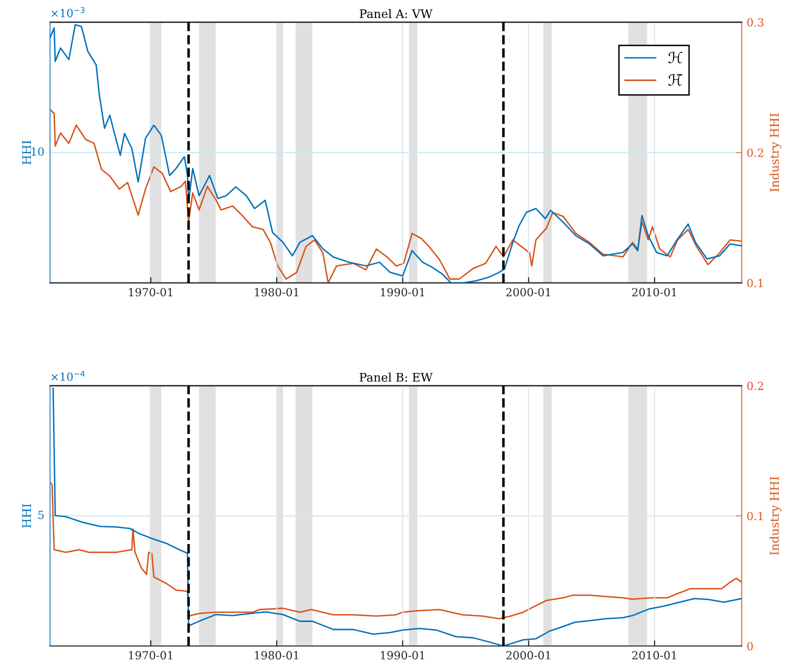 The image size is (789, 672). I want to click on y2-tick-label: 0, so click(750, 646).